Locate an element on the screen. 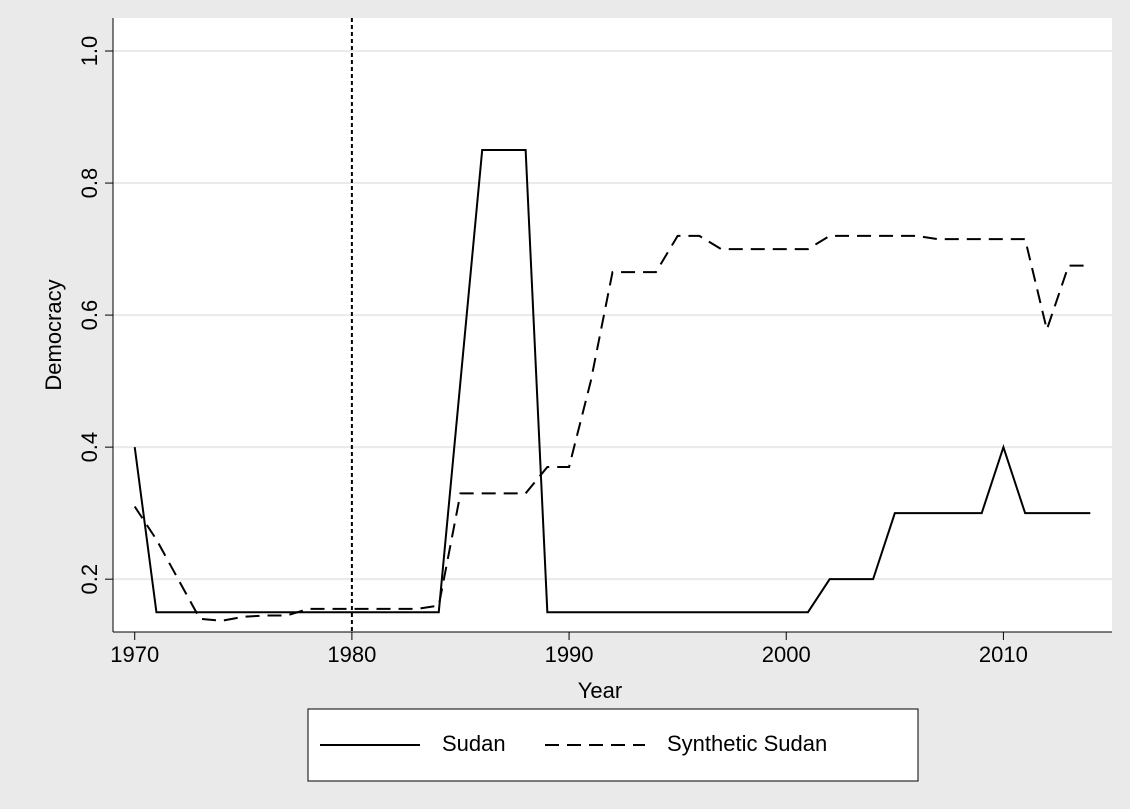  y-tick-label: 1.0 is located at coordinates (89, 51).